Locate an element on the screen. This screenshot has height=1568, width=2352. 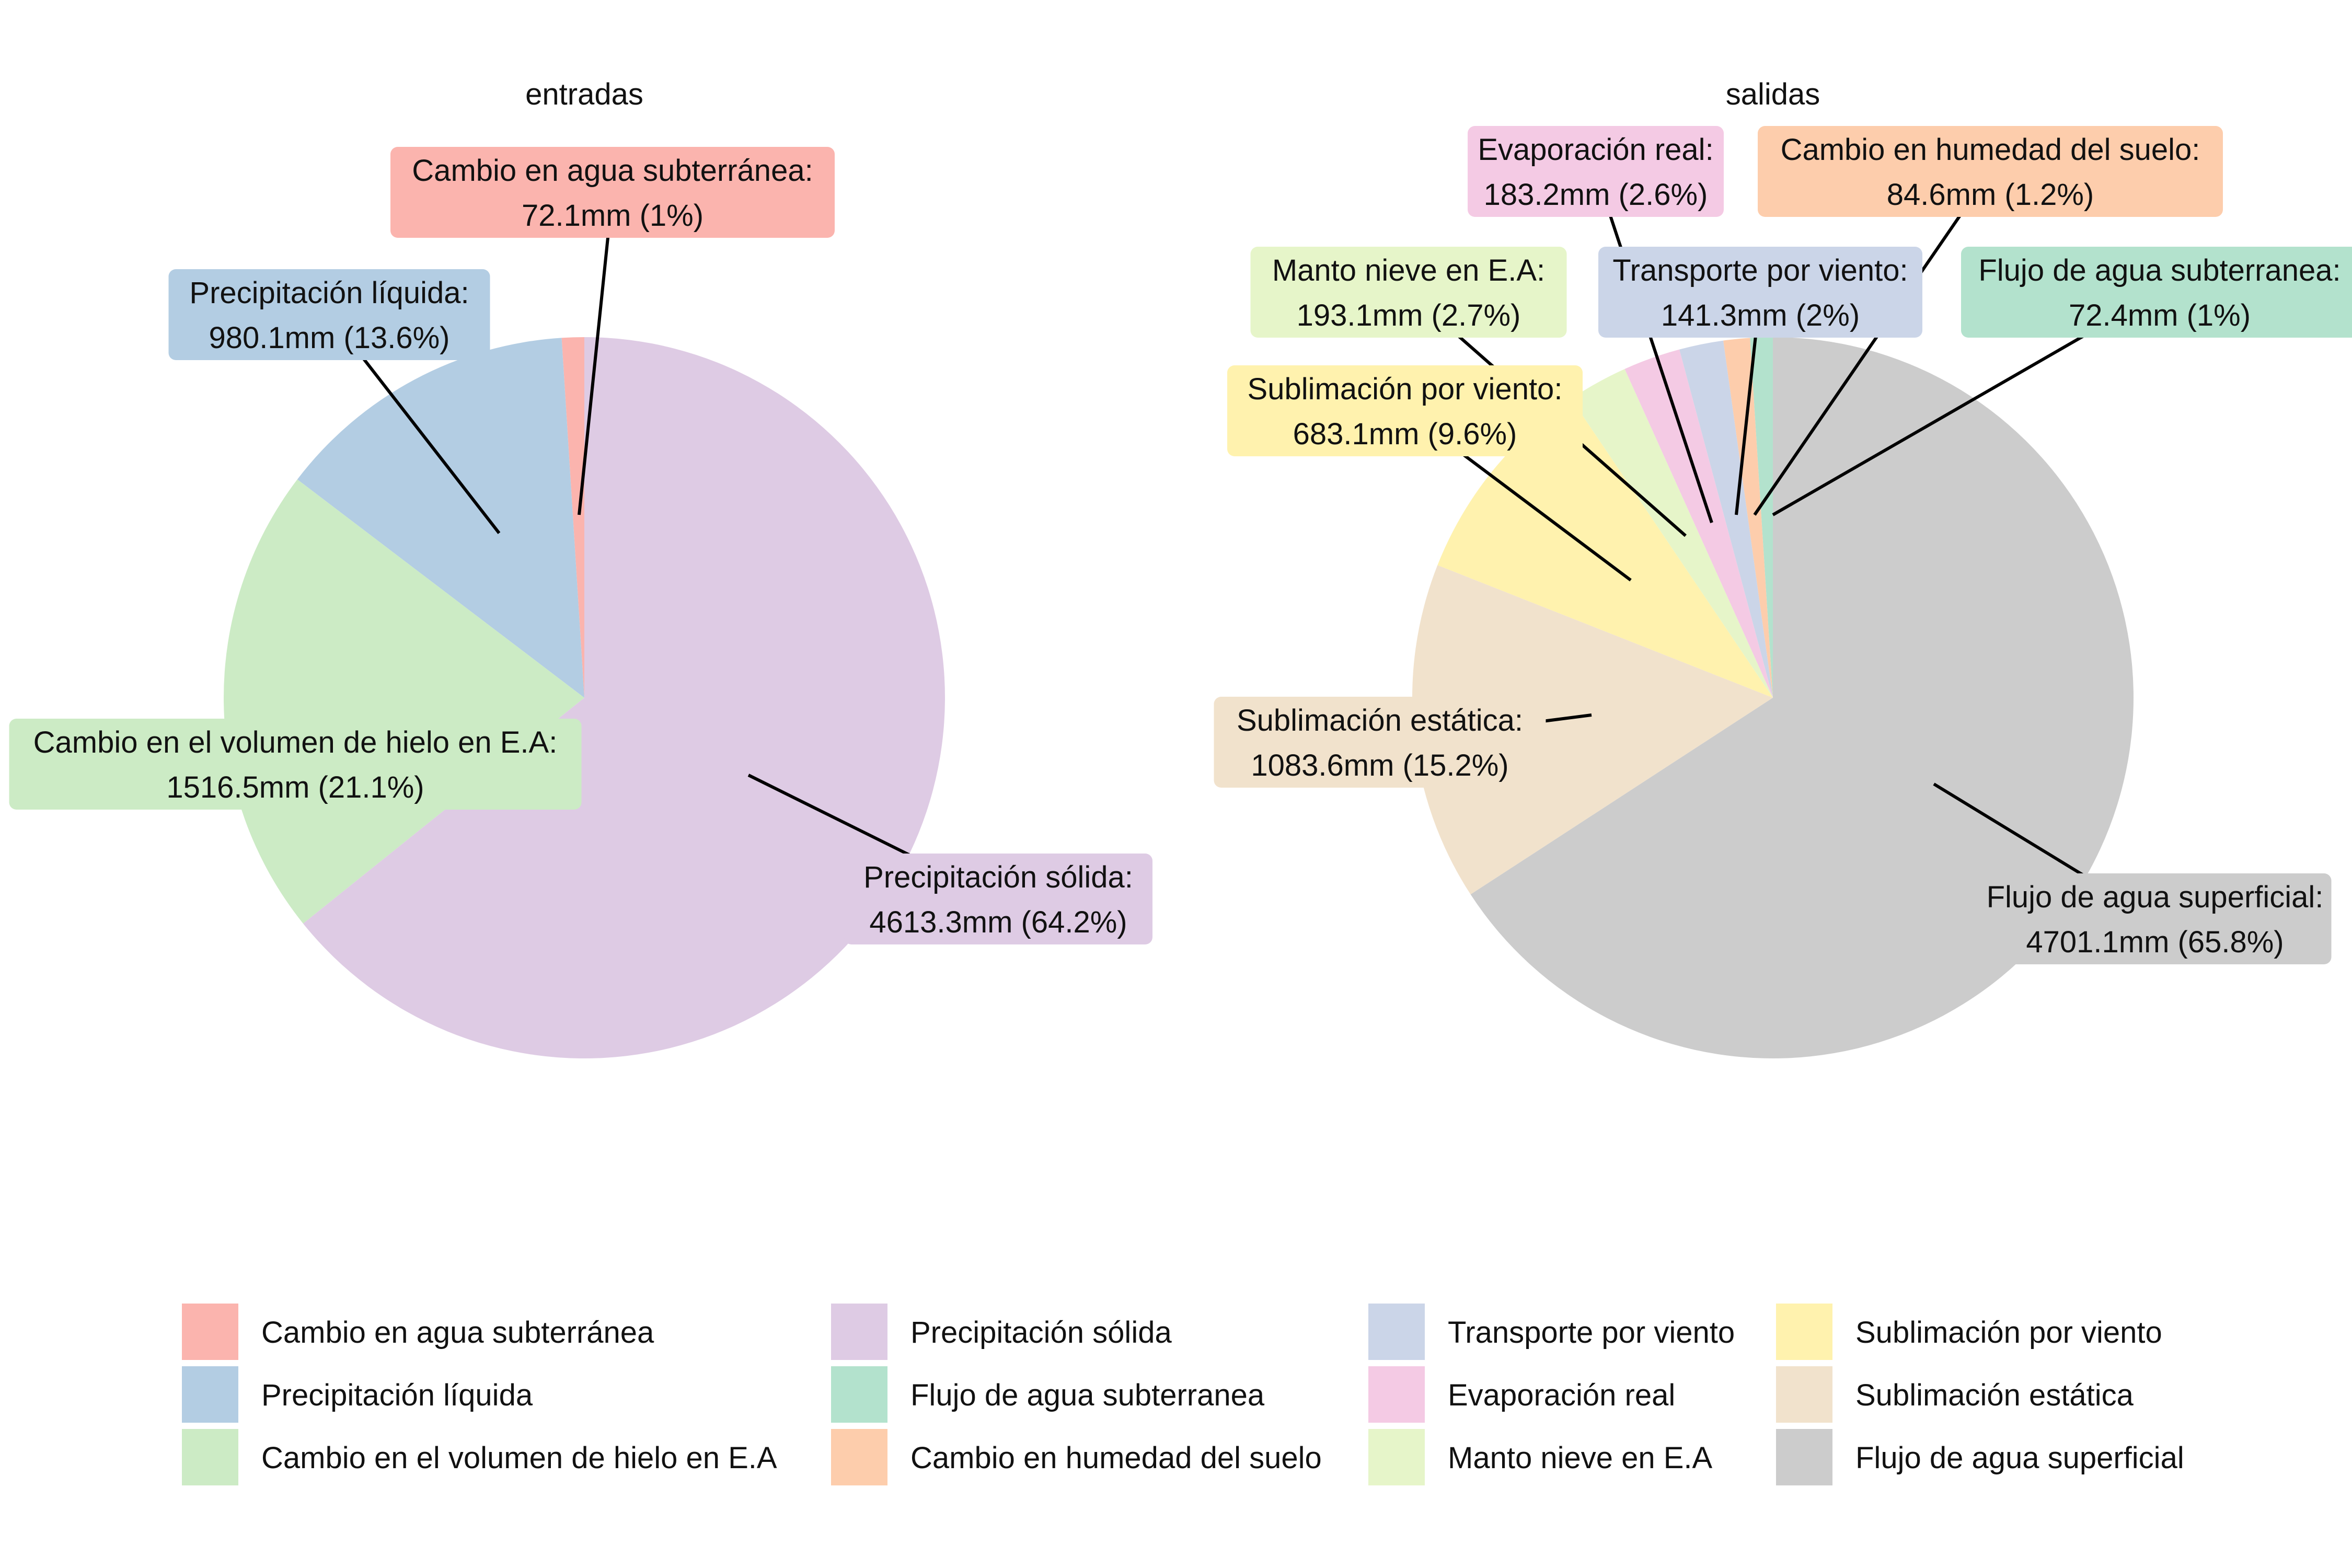
pie-slice-cambio-en-el-volumen-de-hielo-en-e-a is located at coordinates (404, 701).